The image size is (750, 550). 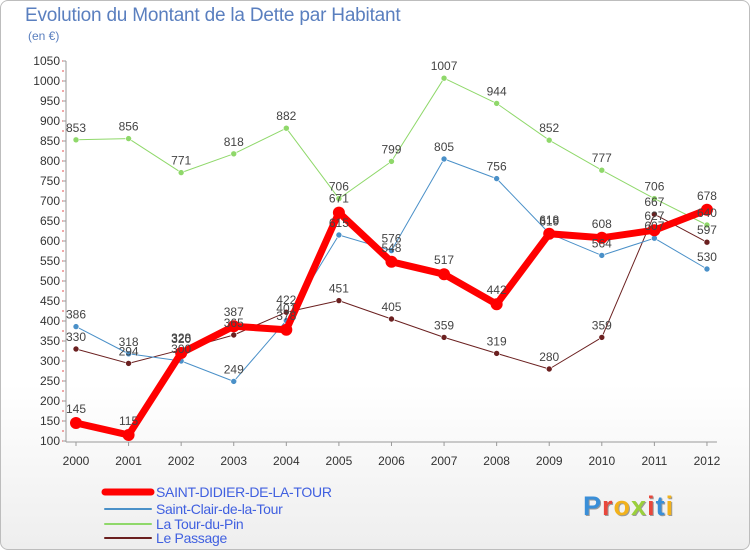 What do you see at coordinates (593, 506) in the screenshot?
I see `logo-letter: P` at bounding box center [593, 506].